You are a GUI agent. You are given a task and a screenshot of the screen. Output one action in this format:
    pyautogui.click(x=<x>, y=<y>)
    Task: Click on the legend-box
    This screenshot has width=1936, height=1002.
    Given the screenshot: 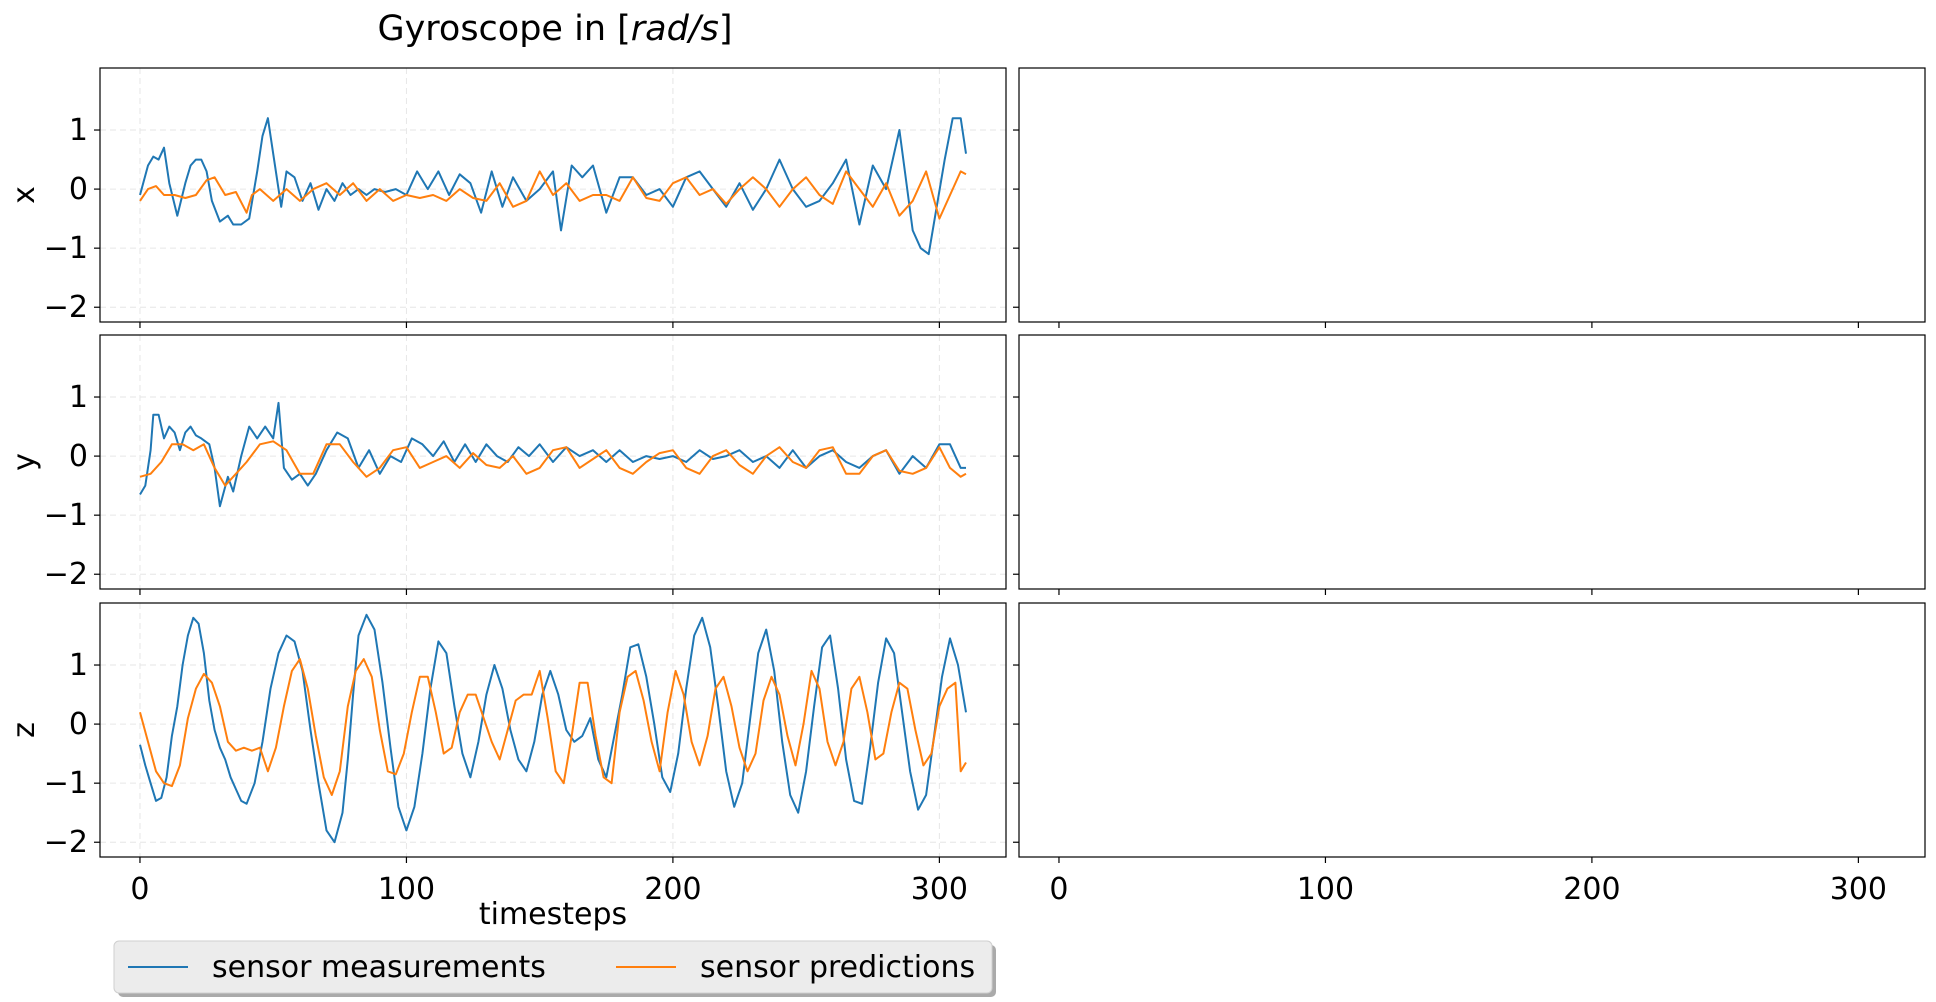 What is the action you would take?
    pyautogui.click(x=553, y=967)
    